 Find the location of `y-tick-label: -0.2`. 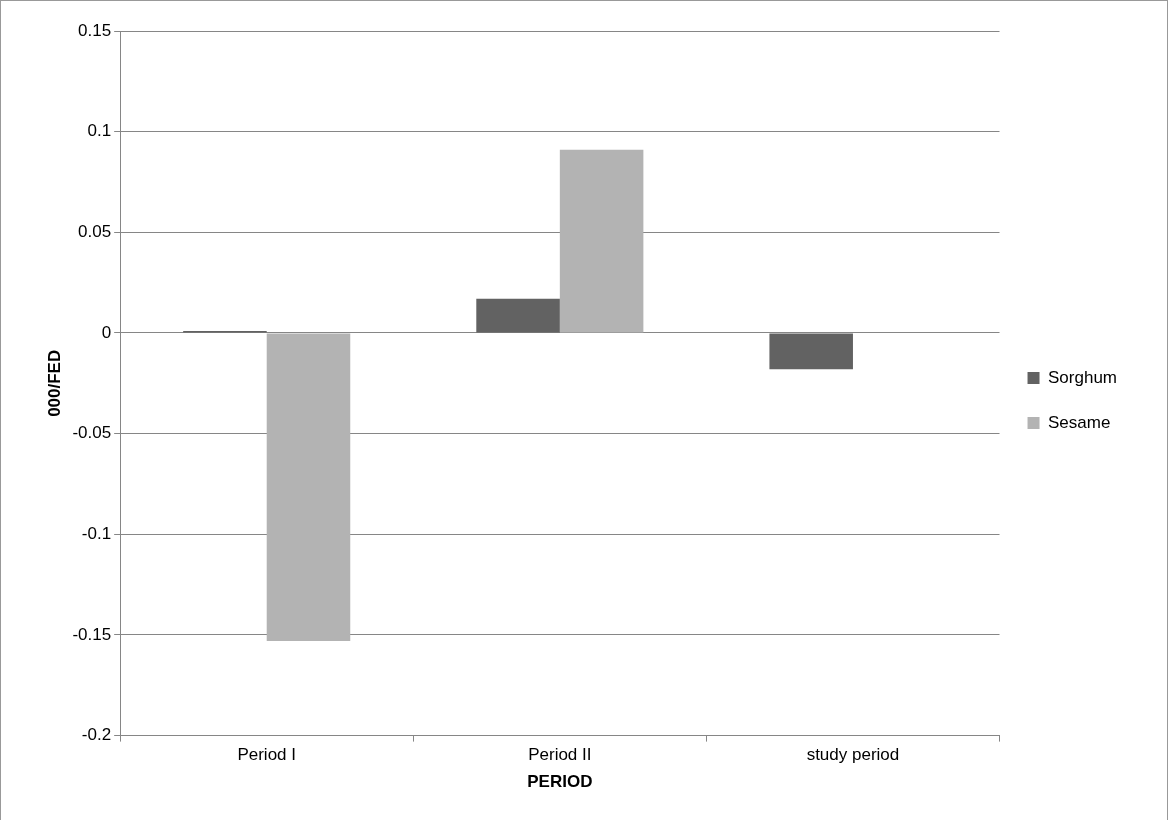

y-tick-label: -0.2 is located at coordinates (96, 735).